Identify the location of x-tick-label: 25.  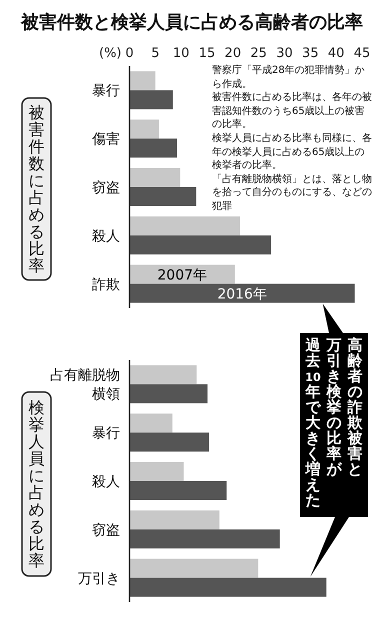
(258, 53).